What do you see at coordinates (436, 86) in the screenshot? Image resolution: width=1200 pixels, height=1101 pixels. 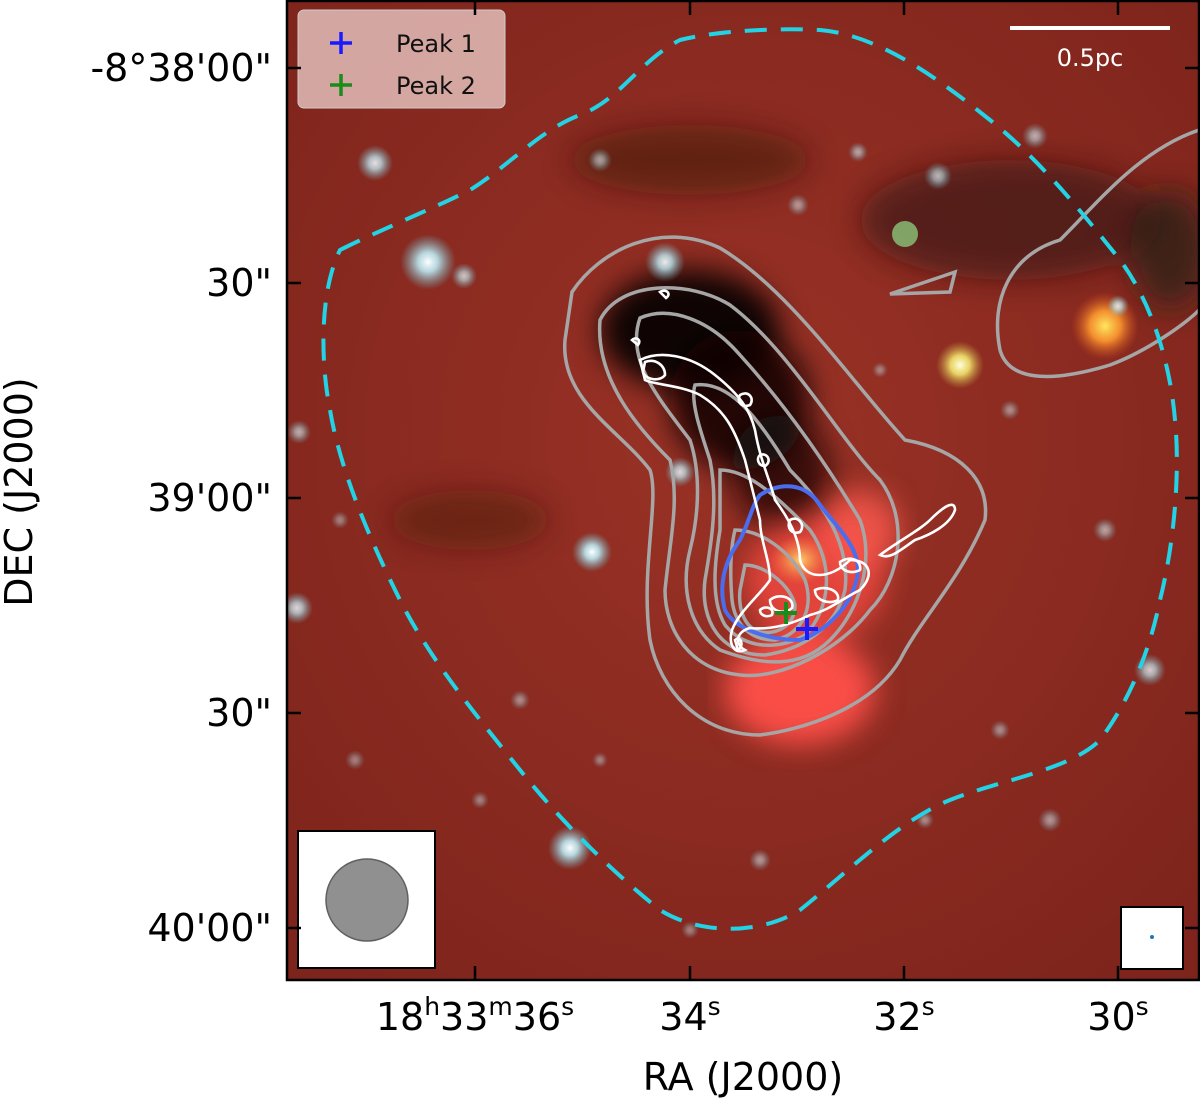 I see `legend-peak-2-label: Peak 2` at bounding box center [436, 86].